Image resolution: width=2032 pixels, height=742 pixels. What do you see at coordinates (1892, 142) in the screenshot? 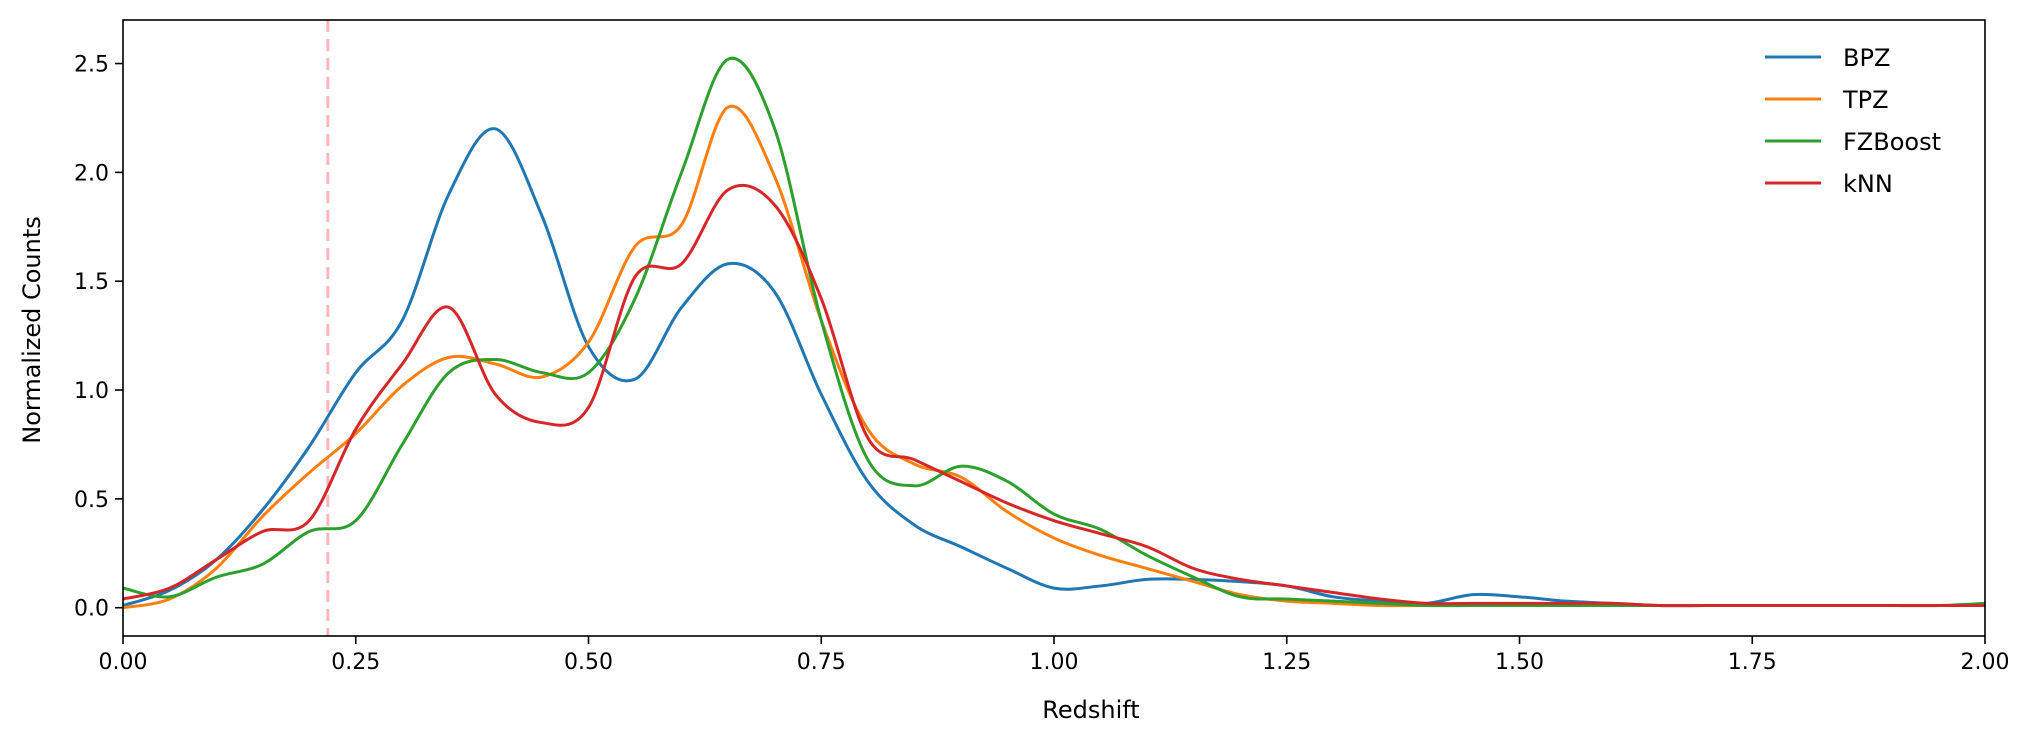
I see `legend-label-fzboost: FZBoost` at bounding box center [1892, 142].